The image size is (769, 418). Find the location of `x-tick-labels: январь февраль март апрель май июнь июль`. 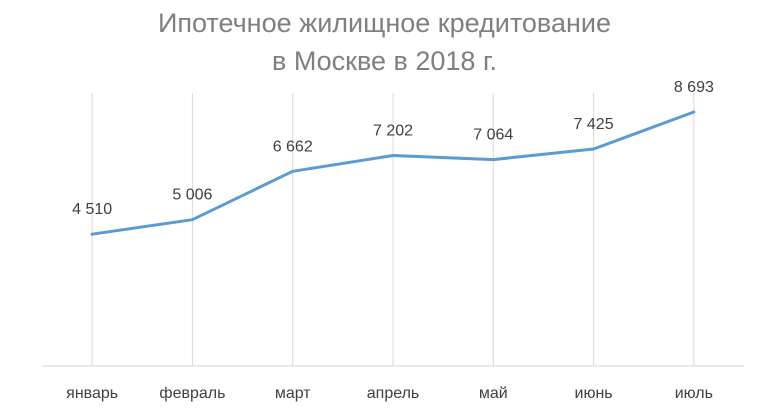

x-tick-labels: январь февраль март апрель май июнь июль is located at coordinates (389, 393).